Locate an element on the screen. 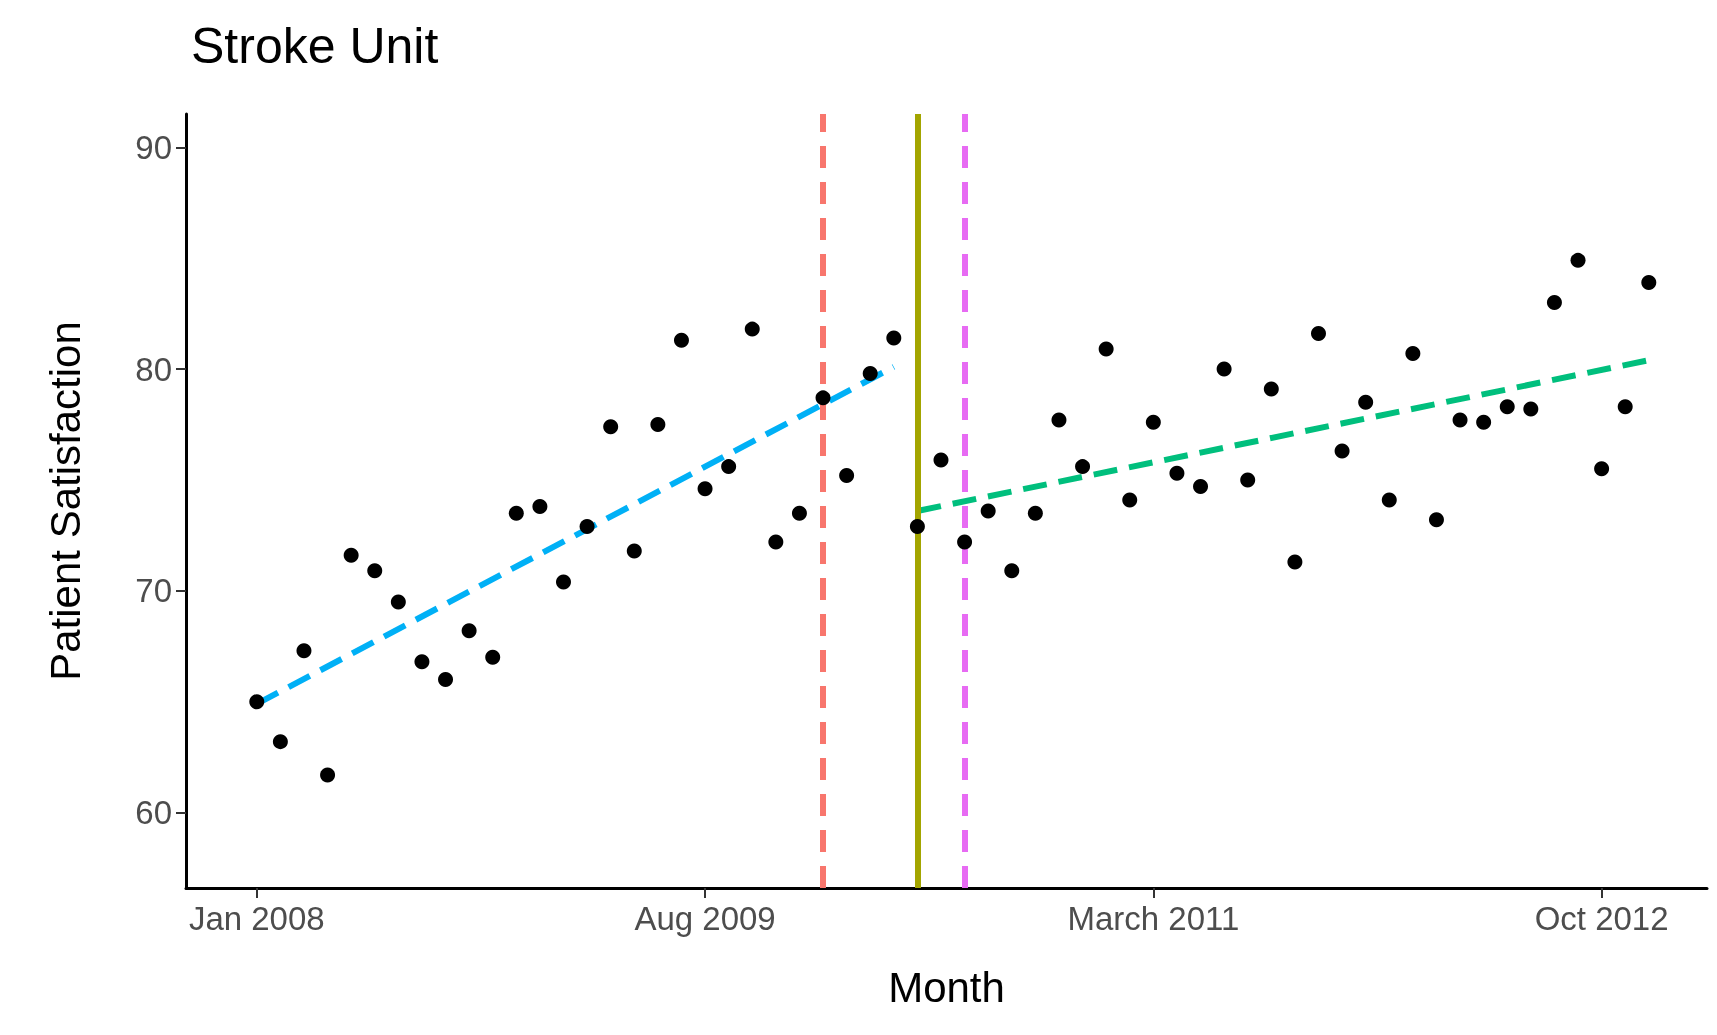 The width and height of the screenshot is (1717, 1035). y-tick-label: 70 is located at coordinates (153, 591).